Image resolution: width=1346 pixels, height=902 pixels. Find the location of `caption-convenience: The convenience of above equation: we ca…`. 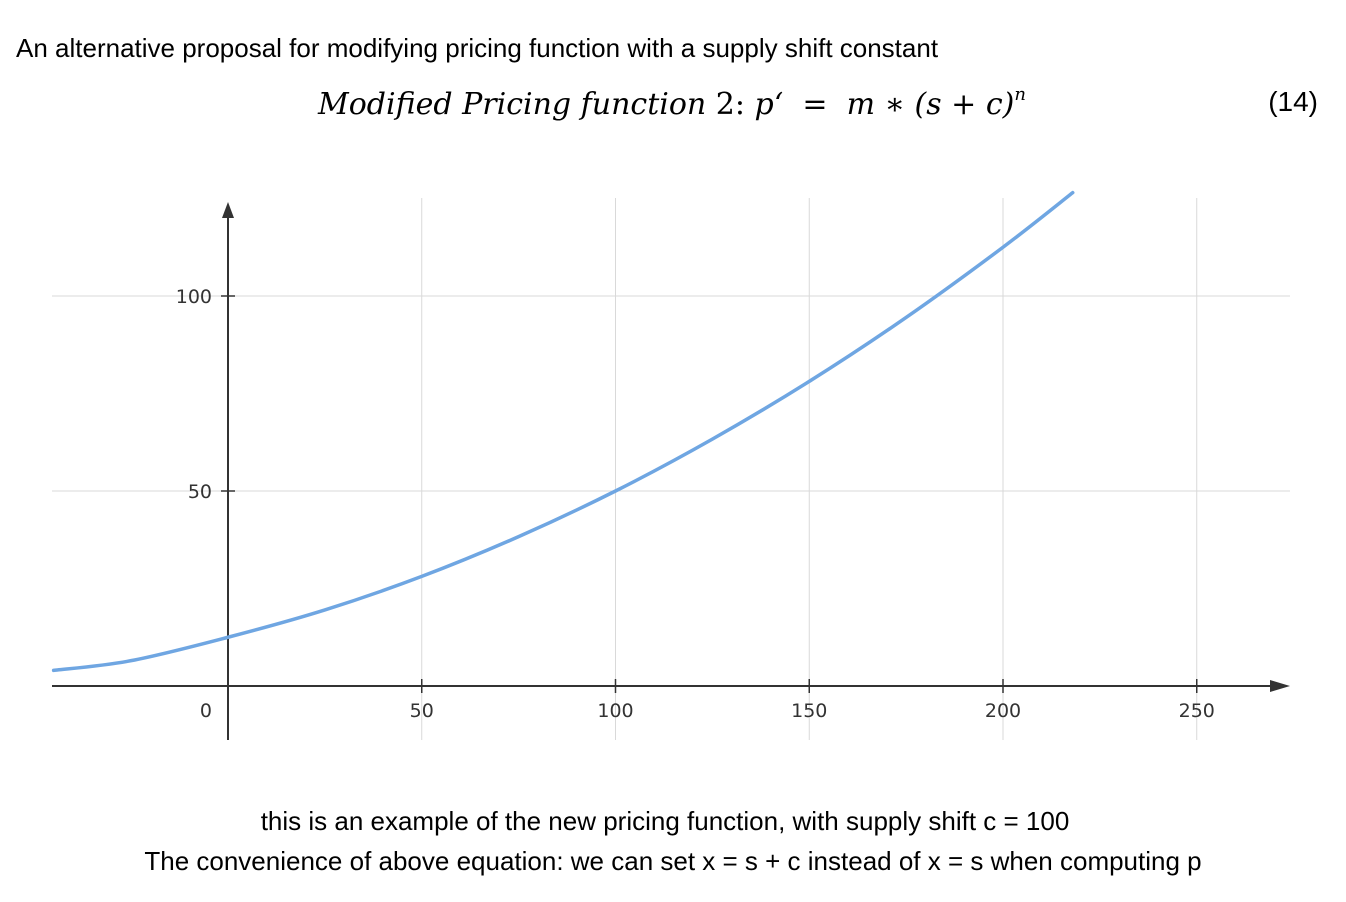

caption-convenience: The convenience of above equation: we ca… is located at coordinates (673, 861).